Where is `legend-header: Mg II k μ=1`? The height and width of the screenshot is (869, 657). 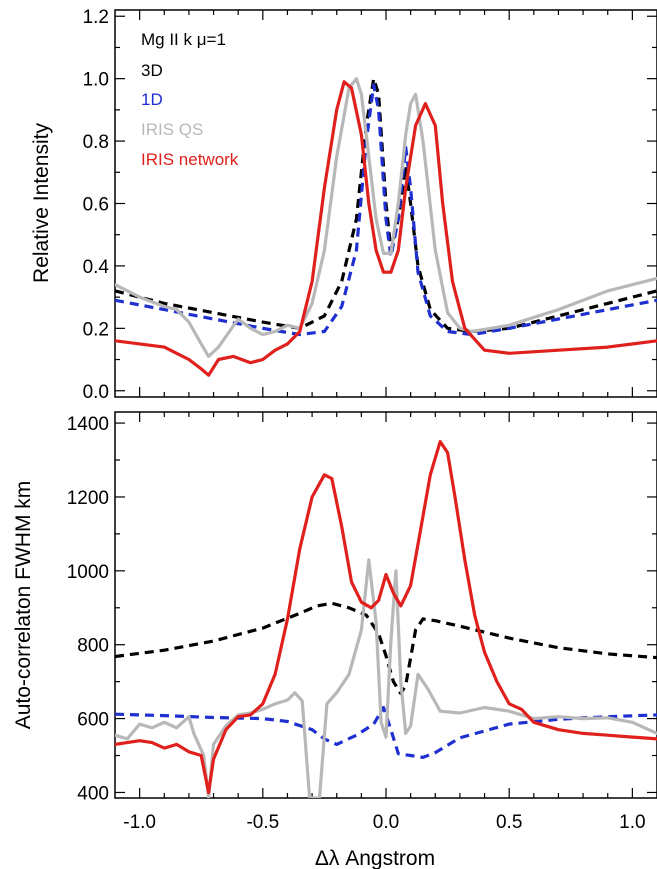
legend-header: Mg II k μ=1 is located at coordinates (183, 39).